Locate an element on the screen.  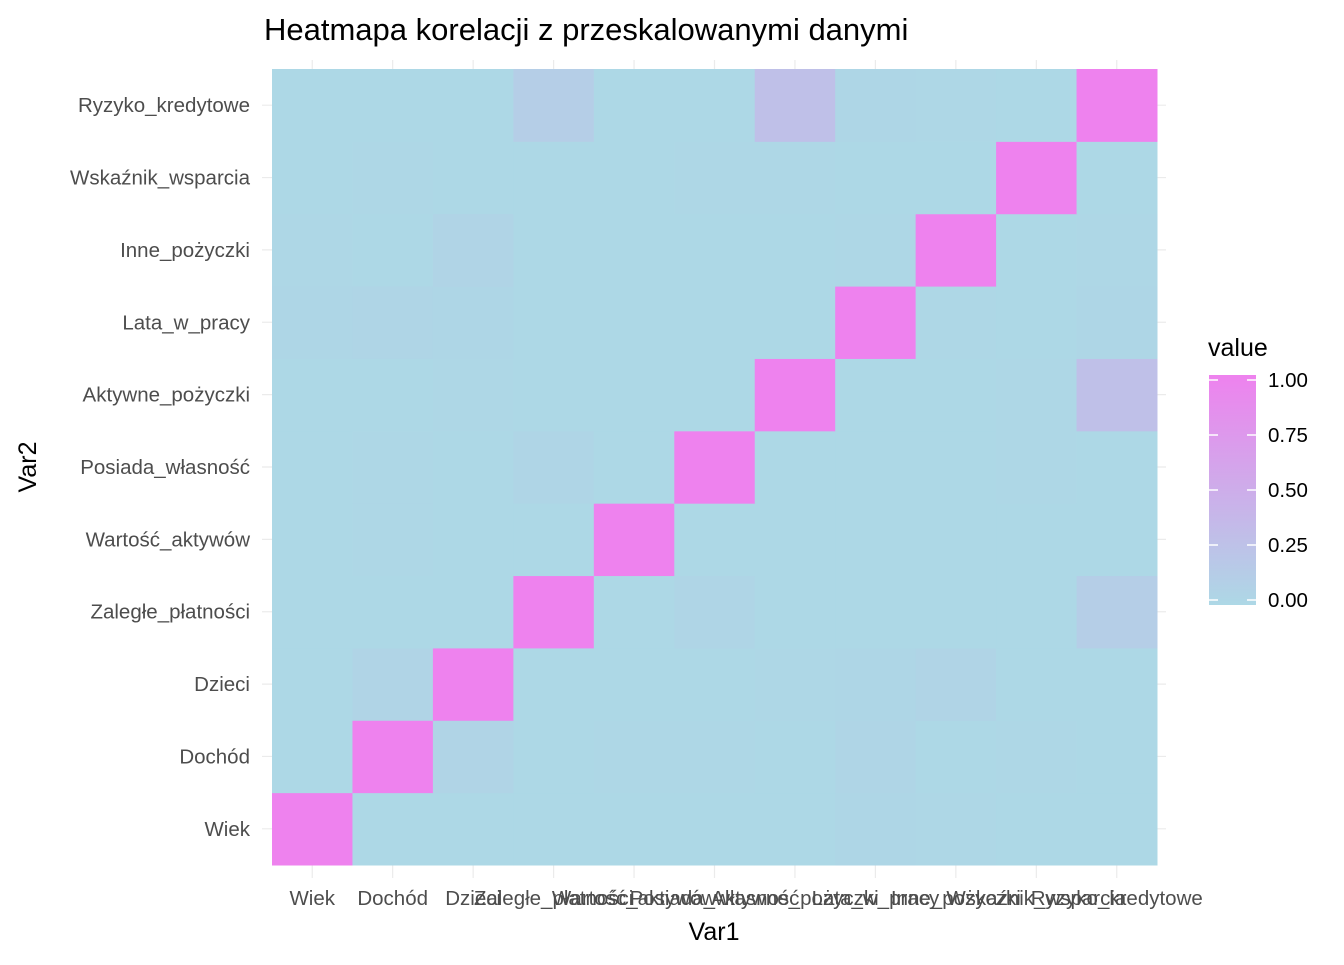
legend-tick-label: 0.00 is located at coordinates (1288, 600).